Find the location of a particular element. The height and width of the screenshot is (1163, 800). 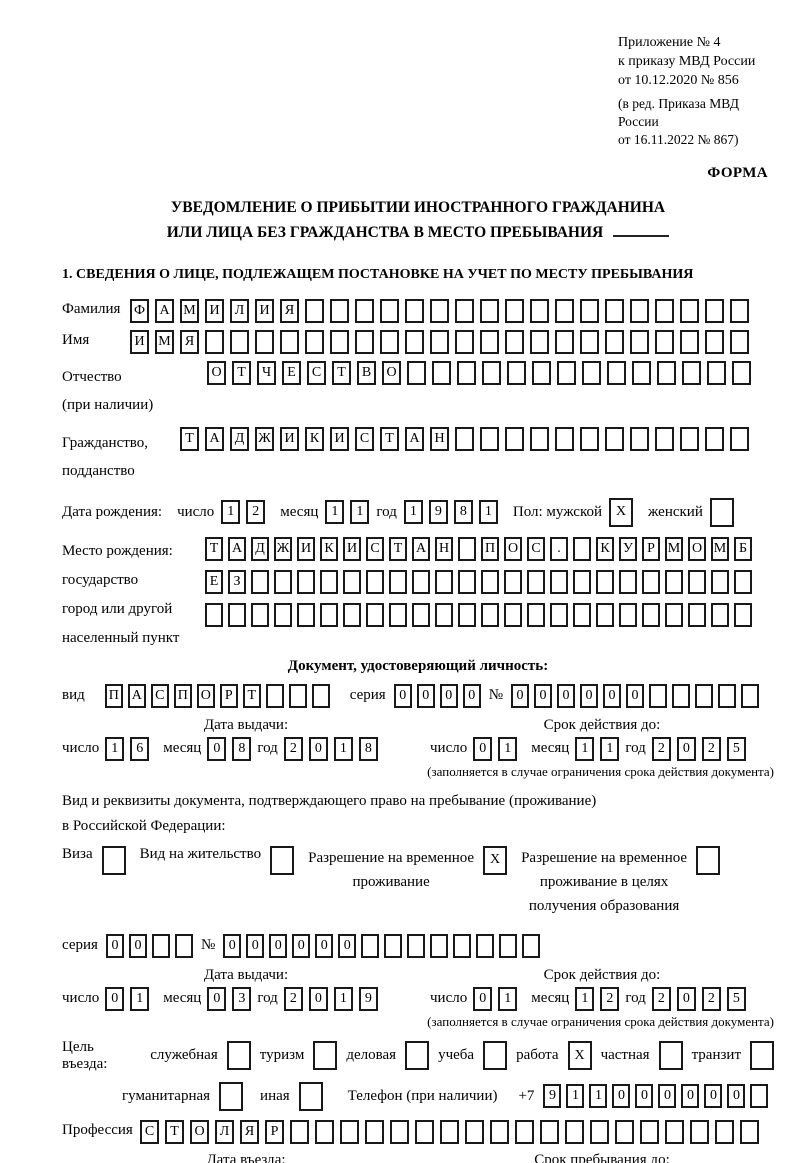

option-visa-checkbox is located at coordinates (113, 860).